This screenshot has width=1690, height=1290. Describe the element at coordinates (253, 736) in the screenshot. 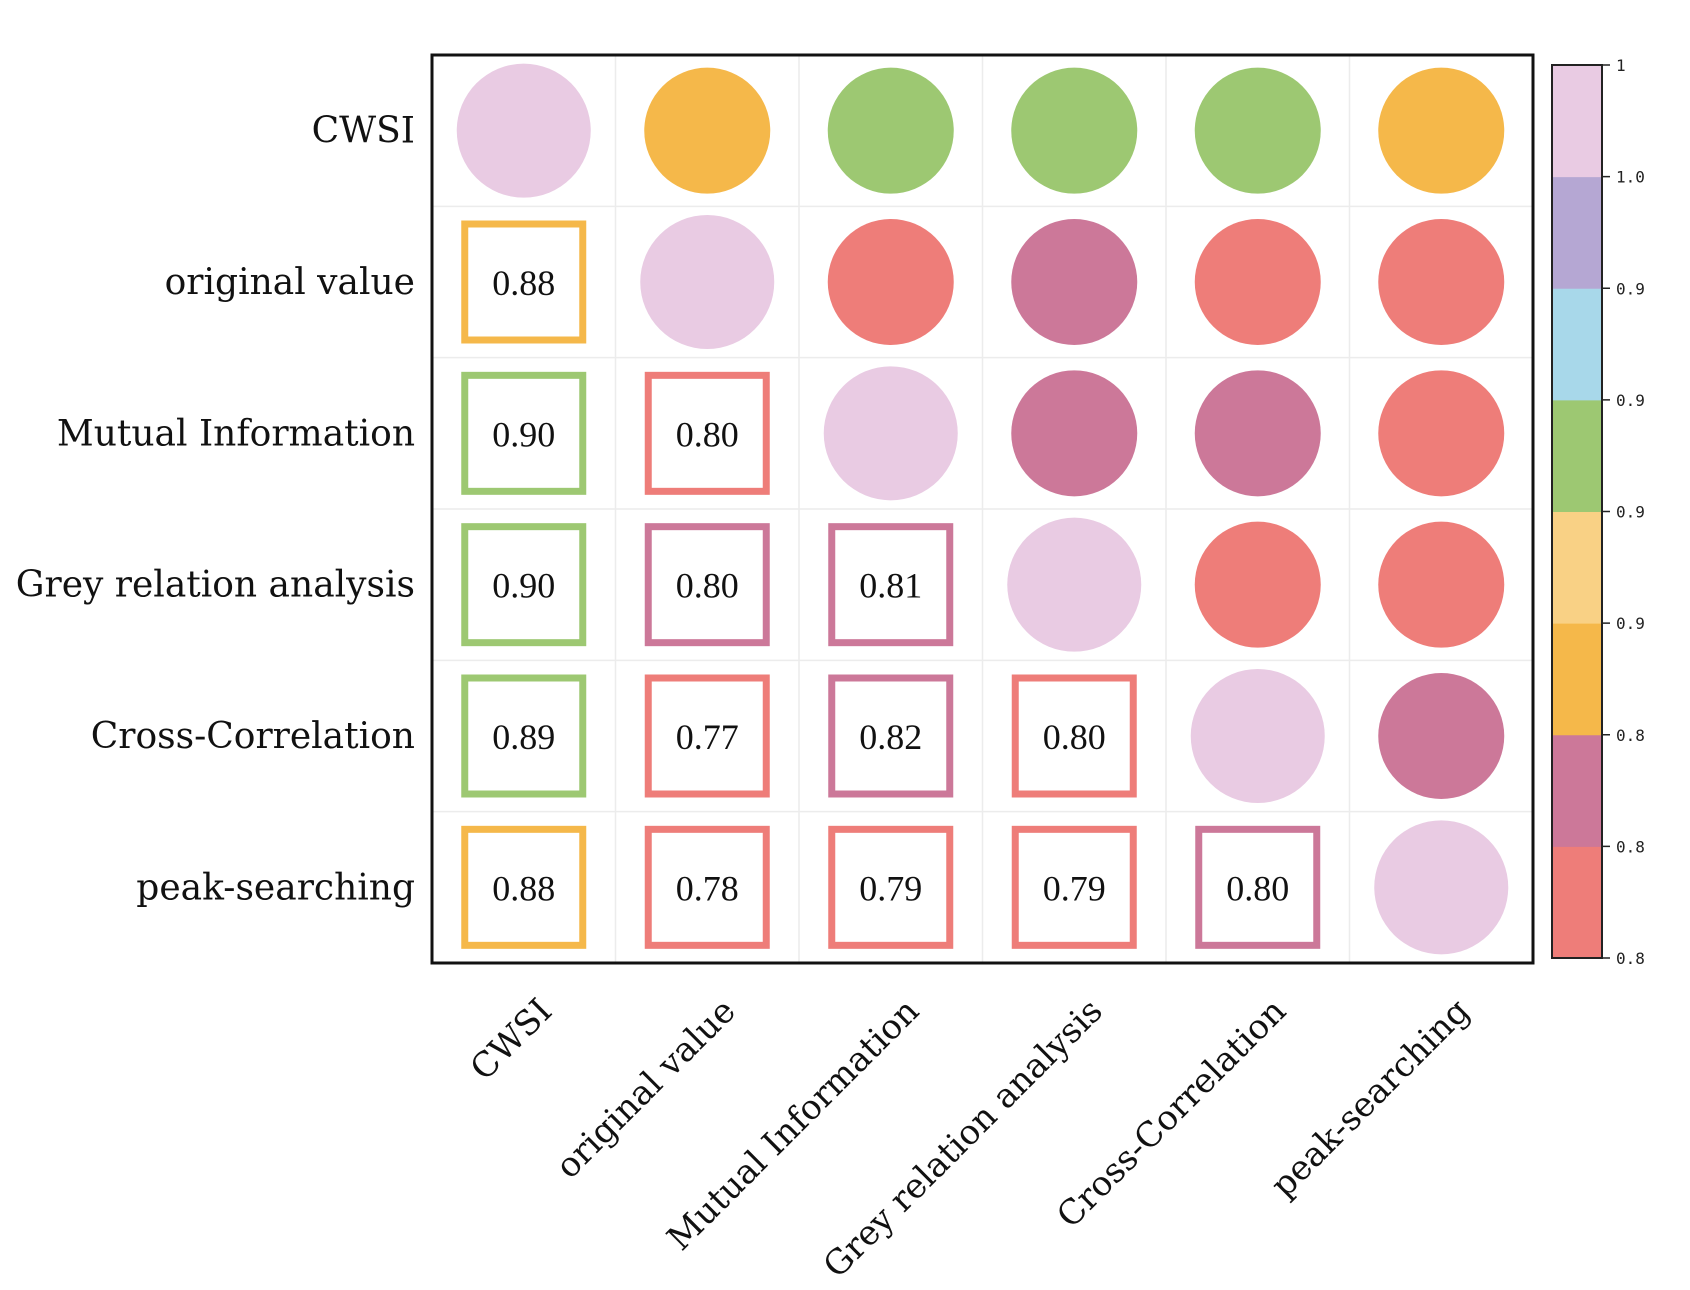

I see `y-tick-label: Cross-Correlation` at that location.